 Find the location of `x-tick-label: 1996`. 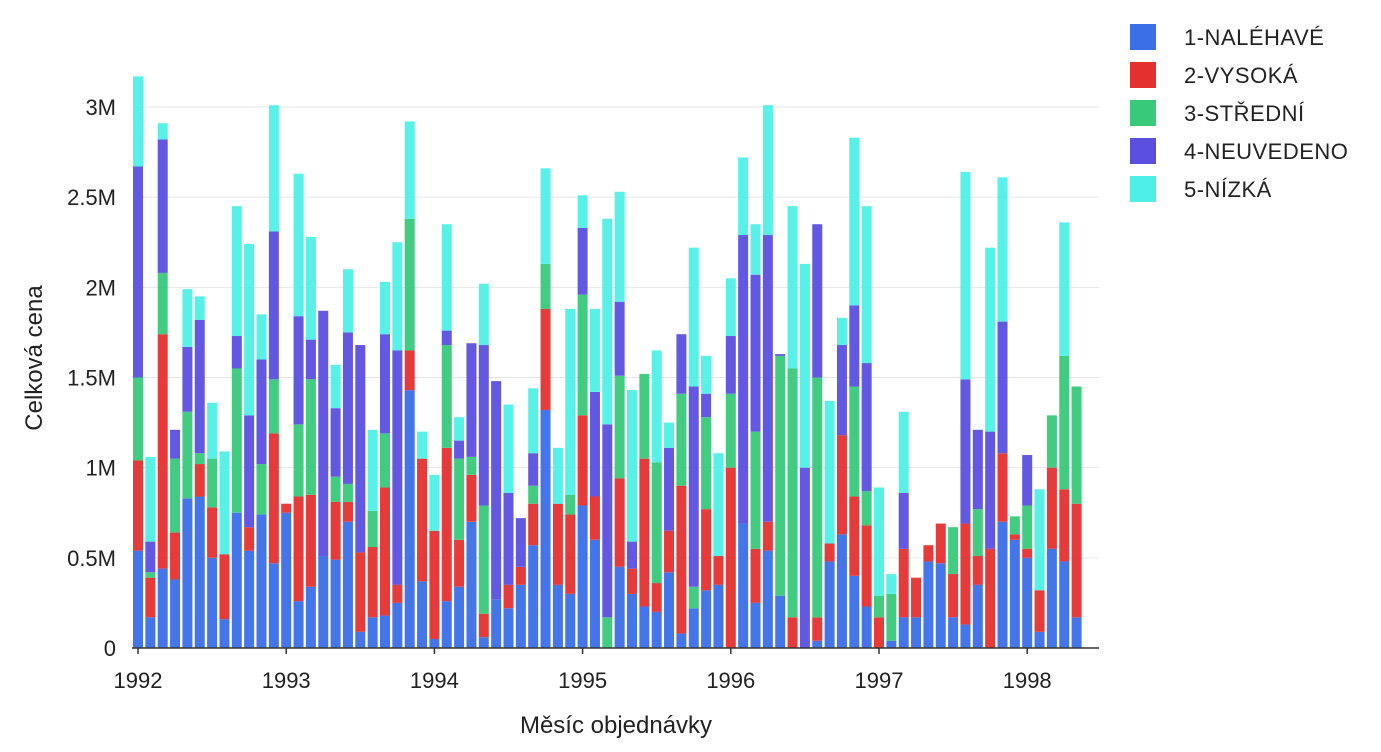

x-tick-label: 1996 is located at coordinates (730, 680).